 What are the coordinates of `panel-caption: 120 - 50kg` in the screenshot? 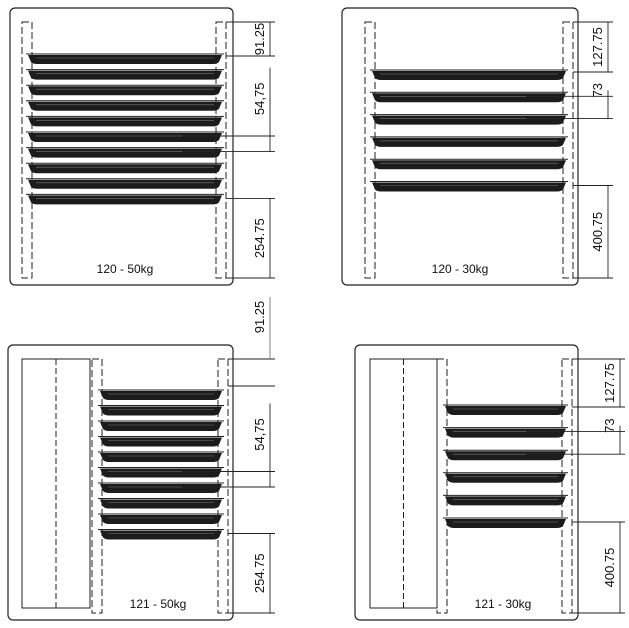 It's located at (125, 269).